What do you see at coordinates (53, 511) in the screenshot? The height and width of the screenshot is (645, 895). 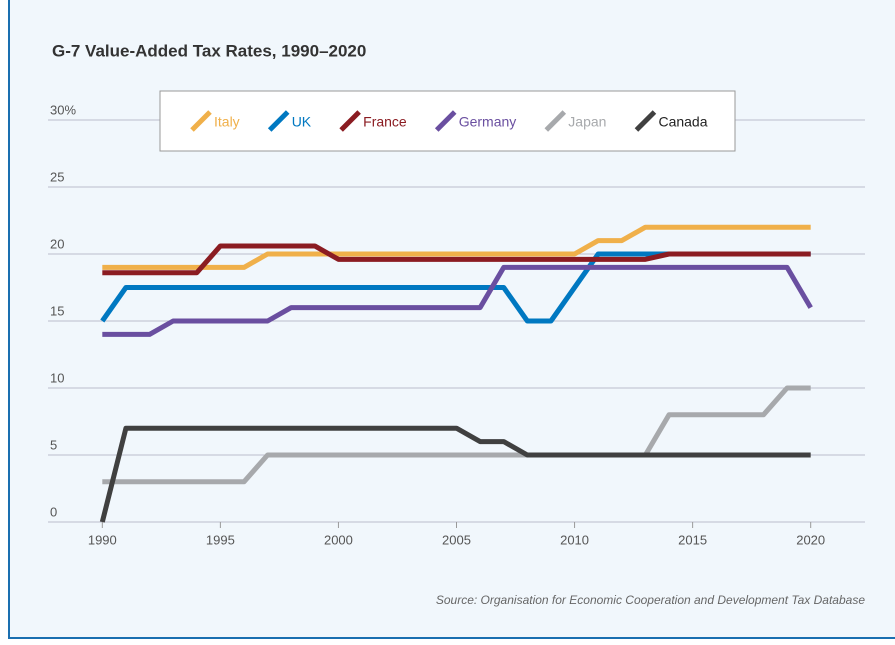 I see `y-tick-label: 0` at bounding box center [53, 511].